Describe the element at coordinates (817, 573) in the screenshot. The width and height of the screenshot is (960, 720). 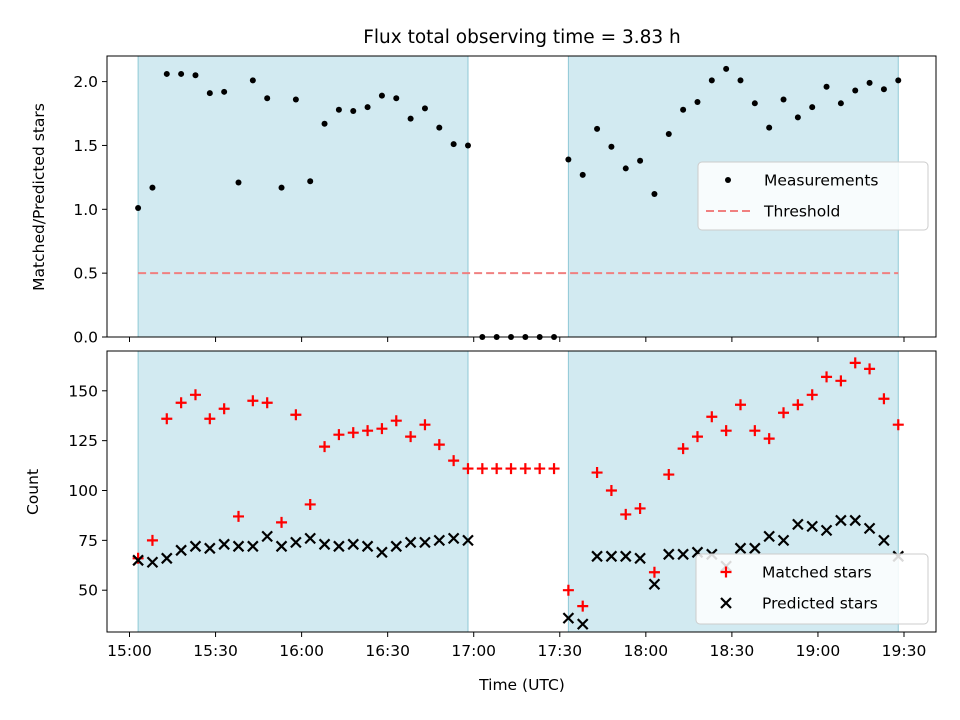
I see `matched-stars-legend-label: Matched stars` at that location.